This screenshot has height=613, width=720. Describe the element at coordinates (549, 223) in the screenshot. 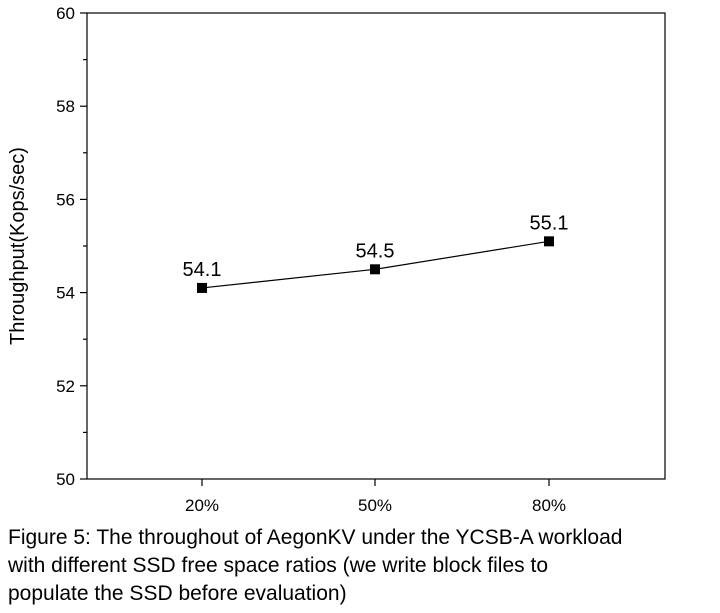

I see `data-label: 55.1` at that location.